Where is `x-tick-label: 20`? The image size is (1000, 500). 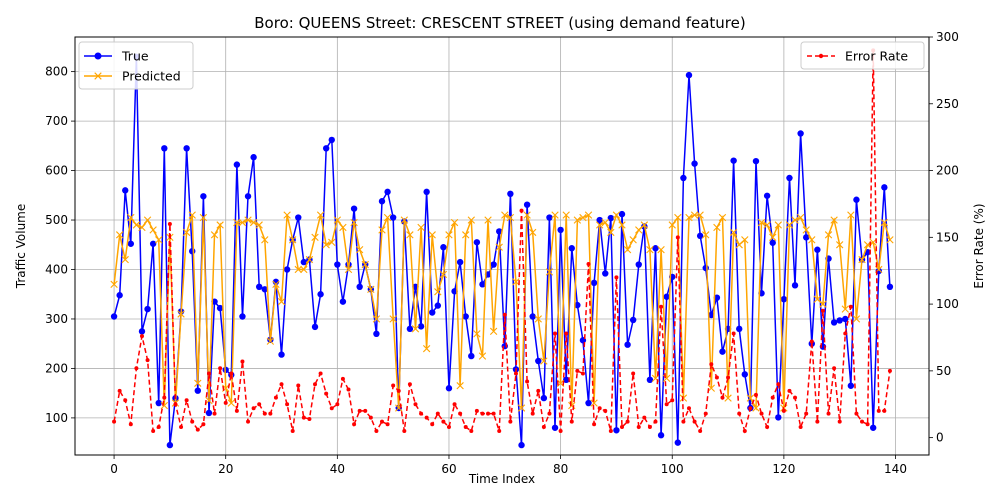 x-tick-label: 20 is located at coordinates (225, 469).